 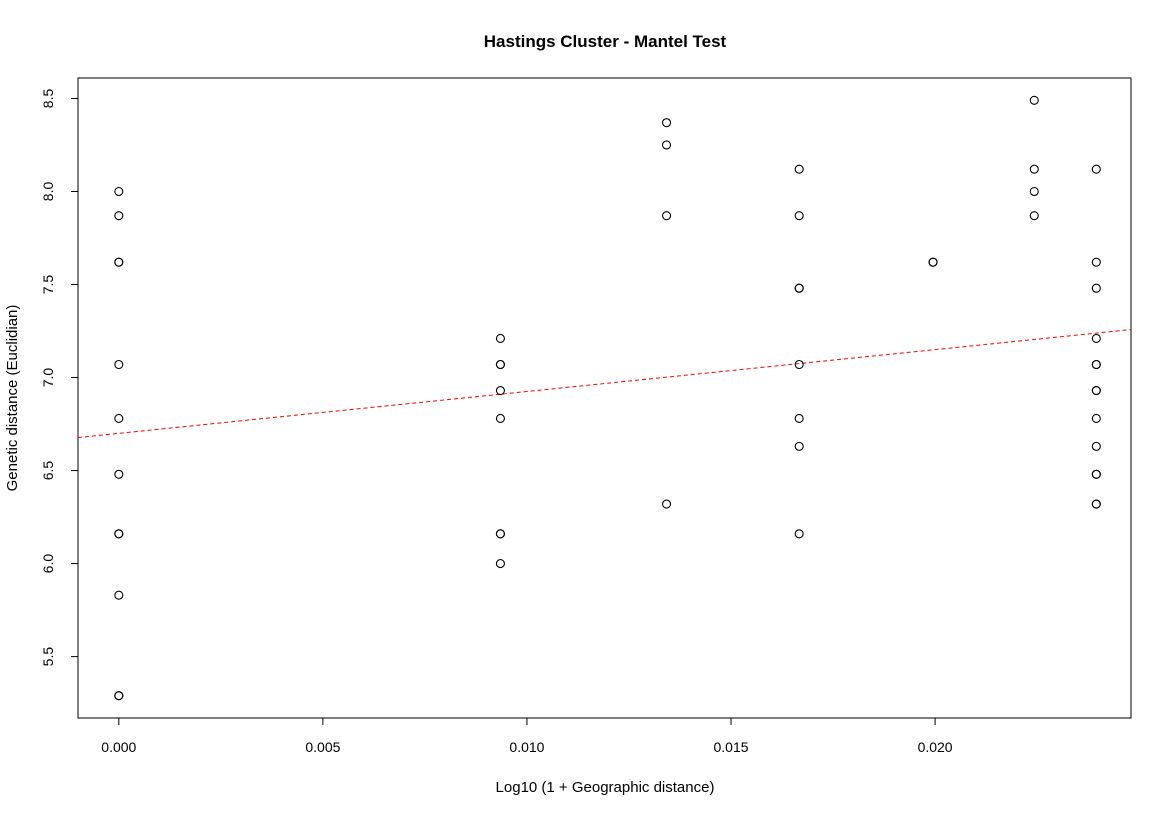 What do you see at coordinates (935, 747) in the screenshot?
I see `x-tick-label: 0.020` at bounding box center [935, 747].